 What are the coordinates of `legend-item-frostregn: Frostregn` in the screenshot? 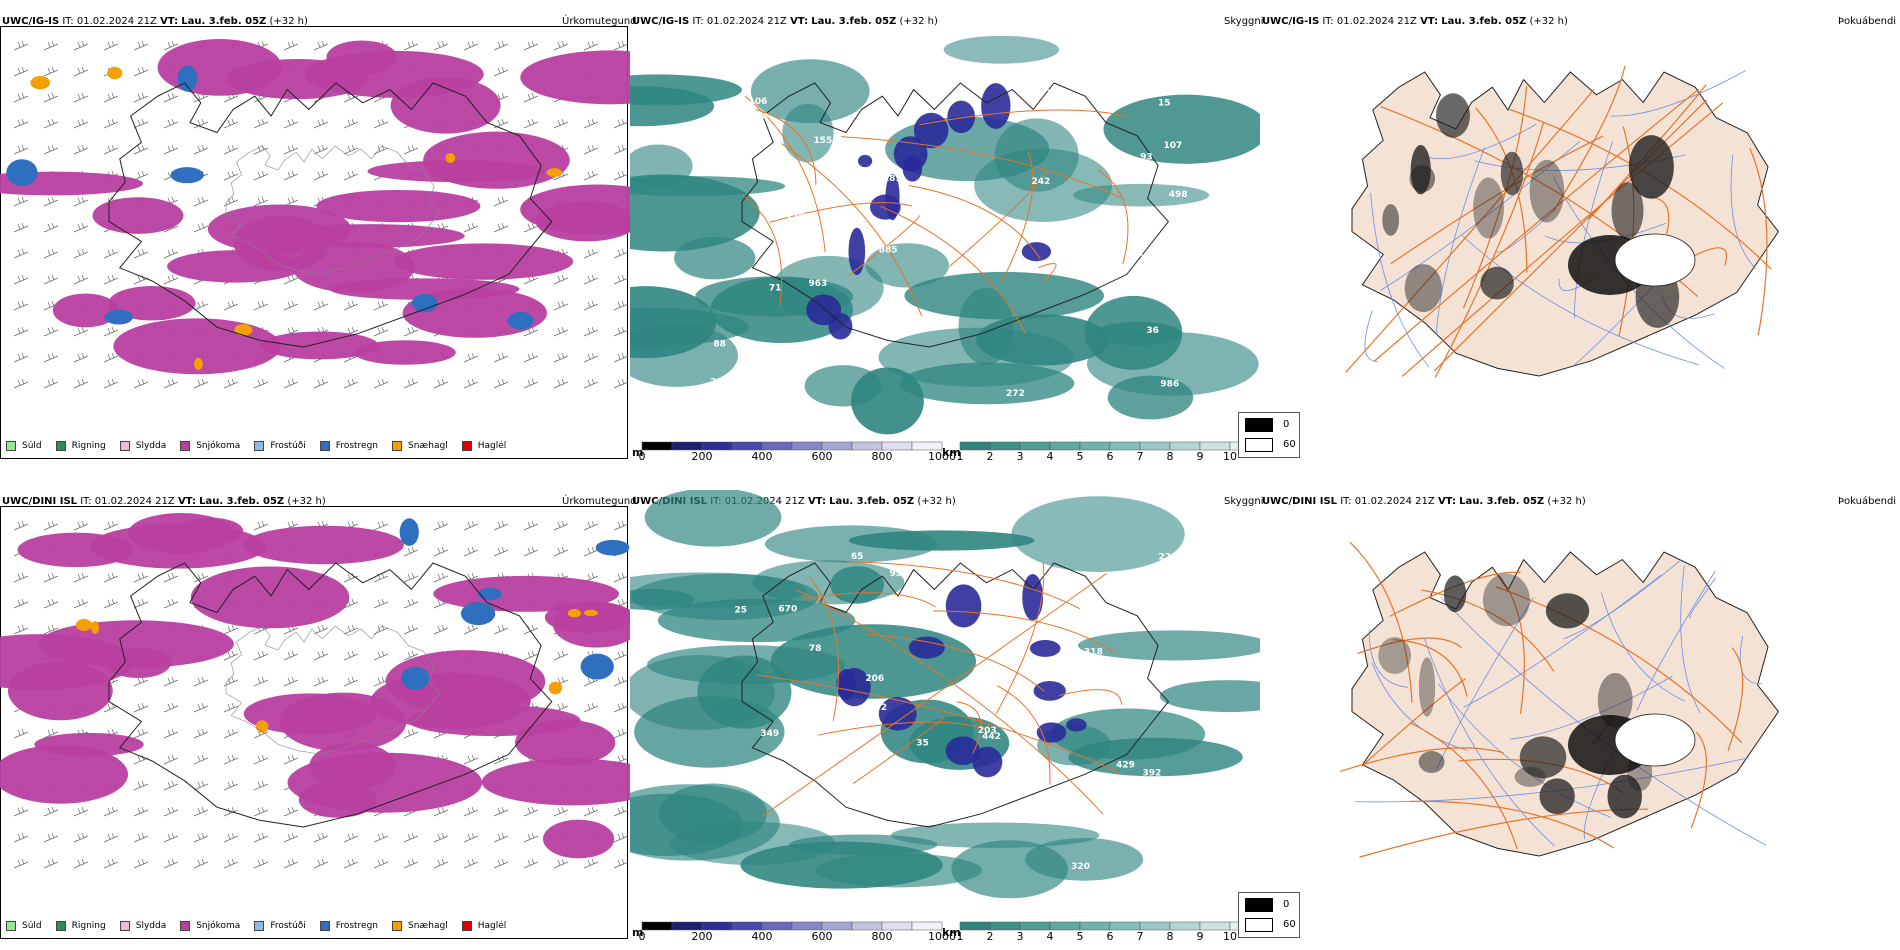 It's located at (348, 446).